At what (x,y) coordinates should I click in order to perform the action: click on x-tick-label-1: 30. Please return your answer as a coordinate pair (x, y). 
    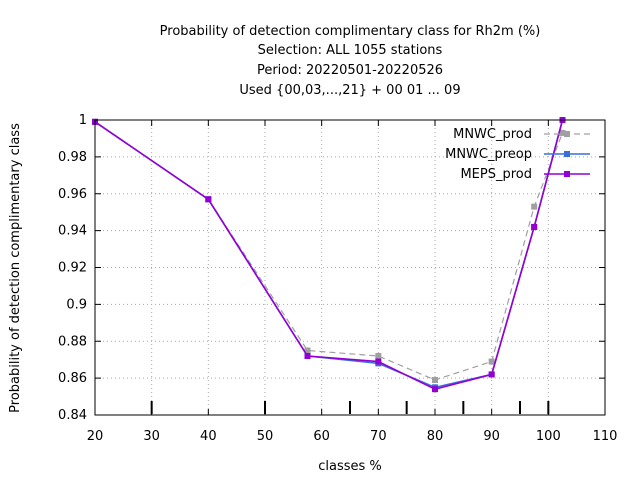
    Looking at the image, I should click on (151, 436).